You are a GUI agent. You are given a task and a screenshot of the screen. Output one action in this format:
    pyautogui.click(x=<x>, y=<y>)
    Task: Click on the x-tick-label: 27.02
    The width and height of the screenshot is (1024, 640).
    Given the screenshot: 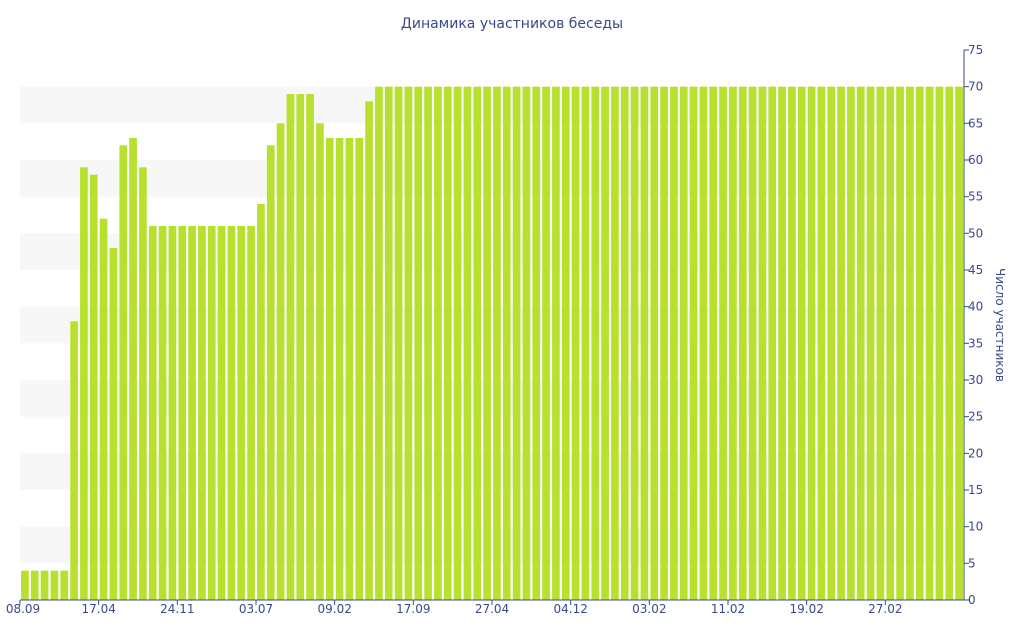 What is the action you would take?
    pyautogui.click(x=885, y=609)
    